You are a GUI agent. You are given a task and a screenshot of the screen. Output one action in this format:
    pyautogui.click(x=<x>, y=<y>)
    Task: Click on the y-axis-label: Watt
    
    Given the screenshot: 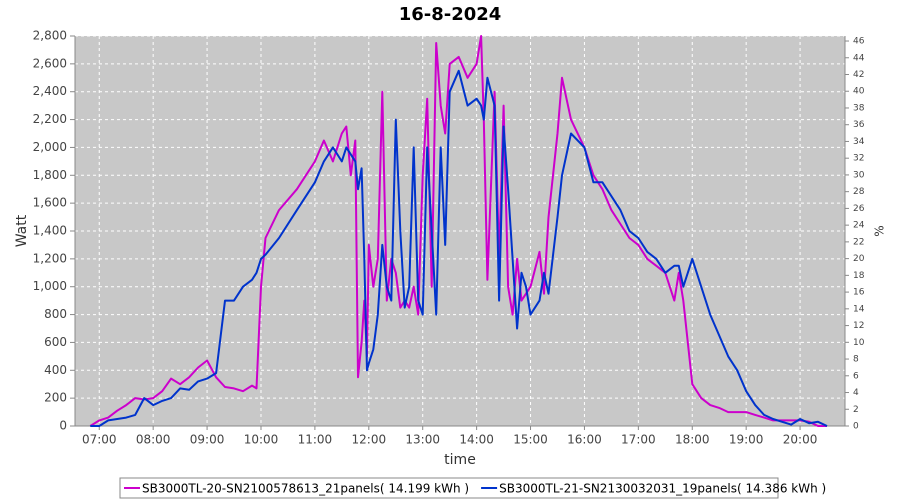 What is the action you would take?
    pyautogui.click(x=22, y=230)
    